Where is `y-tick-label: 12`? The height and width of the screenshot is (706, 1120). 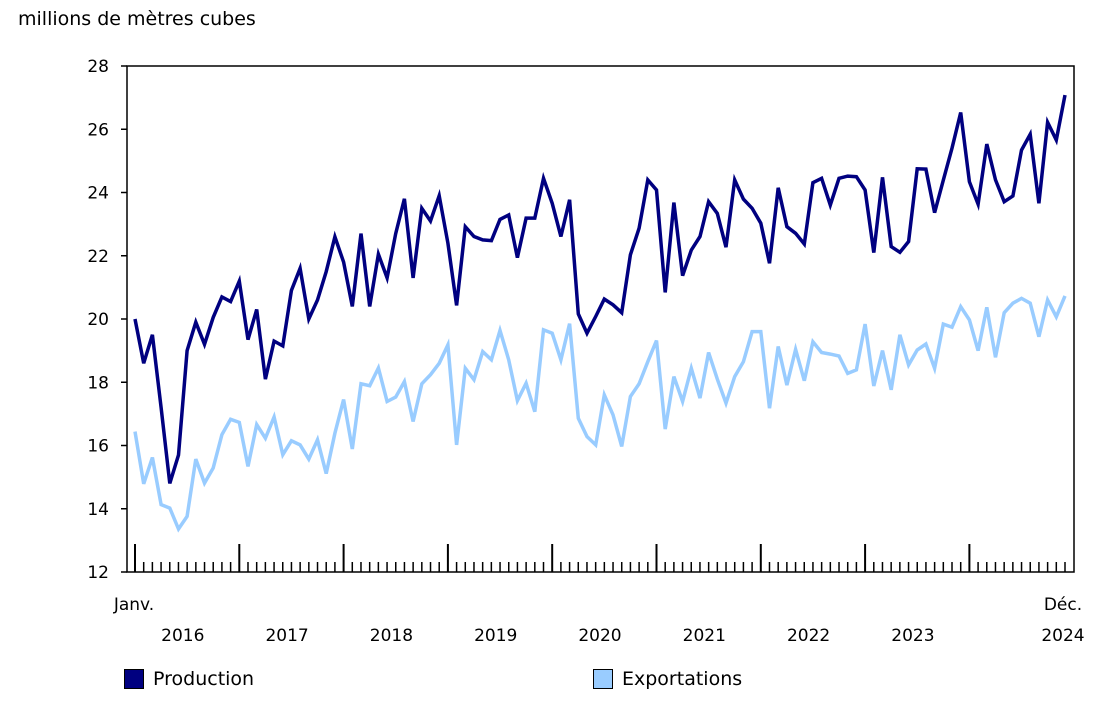
y-tick-label: 12 is located at coordinates (98, 573).